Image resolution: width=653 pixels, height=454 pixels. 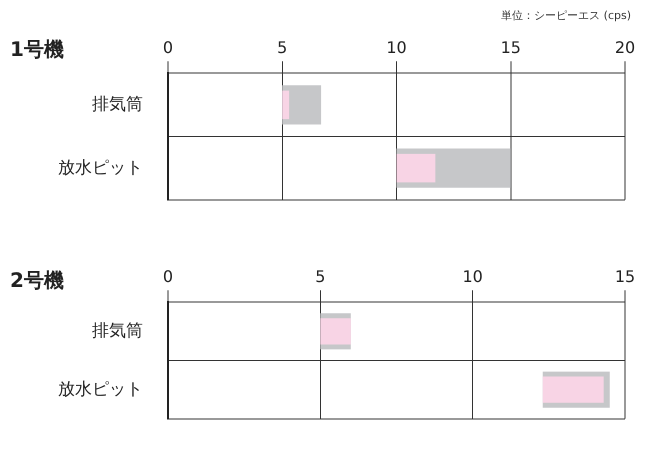 I want to click on x-tick-label: 20, so click(x=625, y=47).